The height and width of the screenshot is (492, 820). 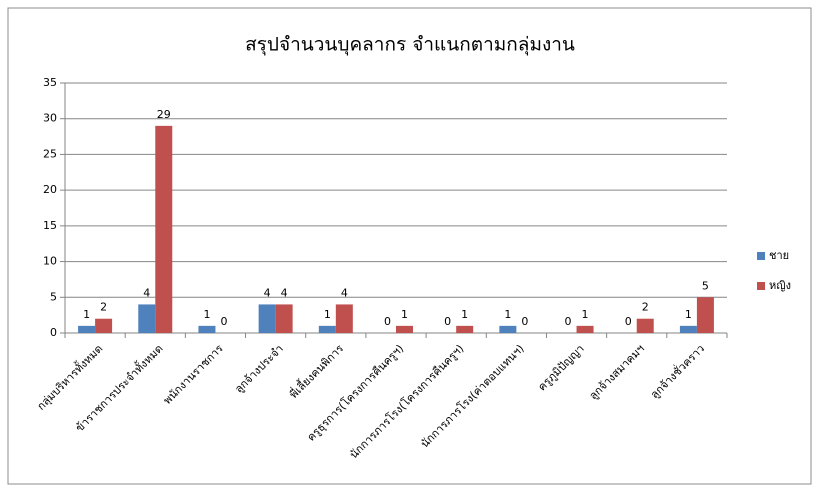 I want to click on y-tick-label: 30, so click(x=50, y=118).